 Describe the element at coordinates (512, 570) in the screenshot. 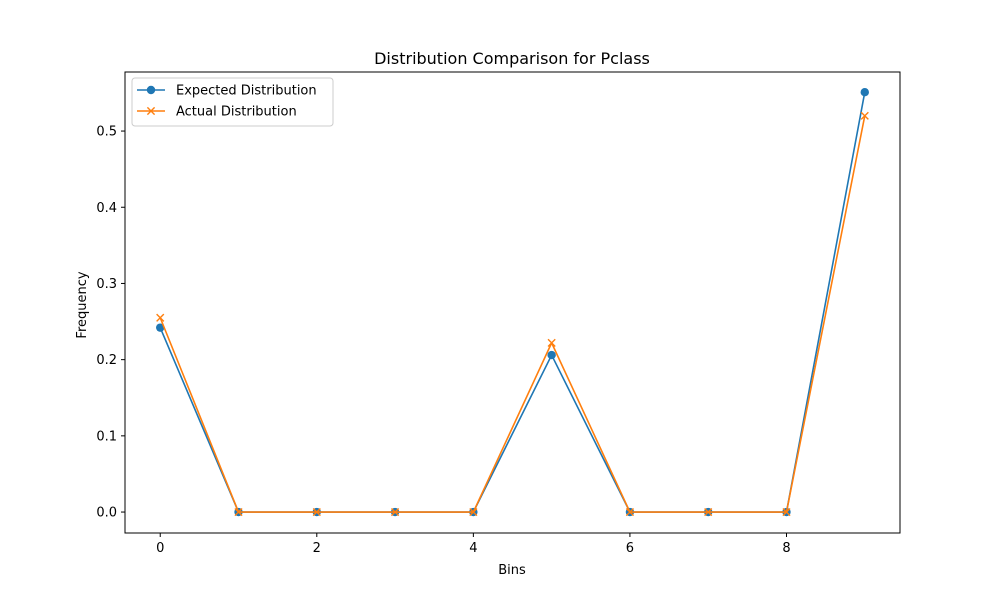

I see `x-axis-label: Bins` at that location.